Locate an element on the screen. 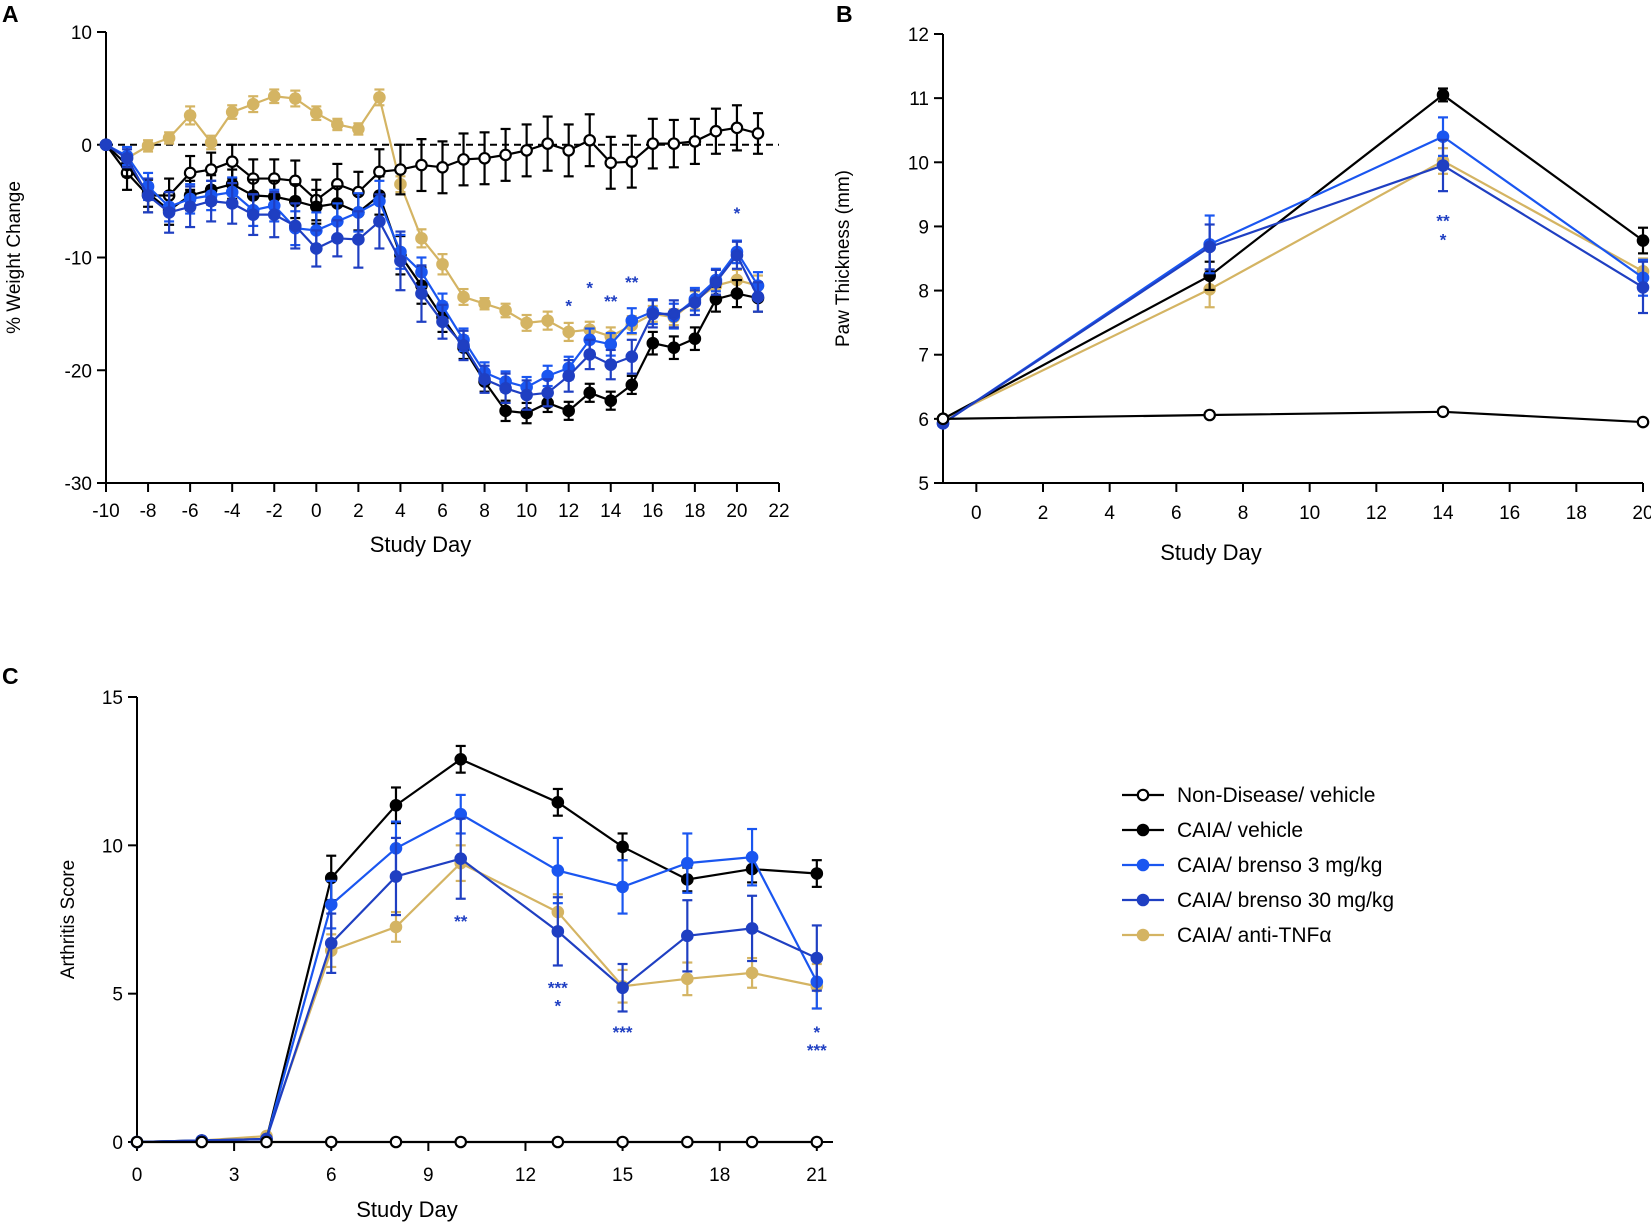 The image size is (1651, 1232). x-tick-label: -4 is located at coordinates (232, 511).